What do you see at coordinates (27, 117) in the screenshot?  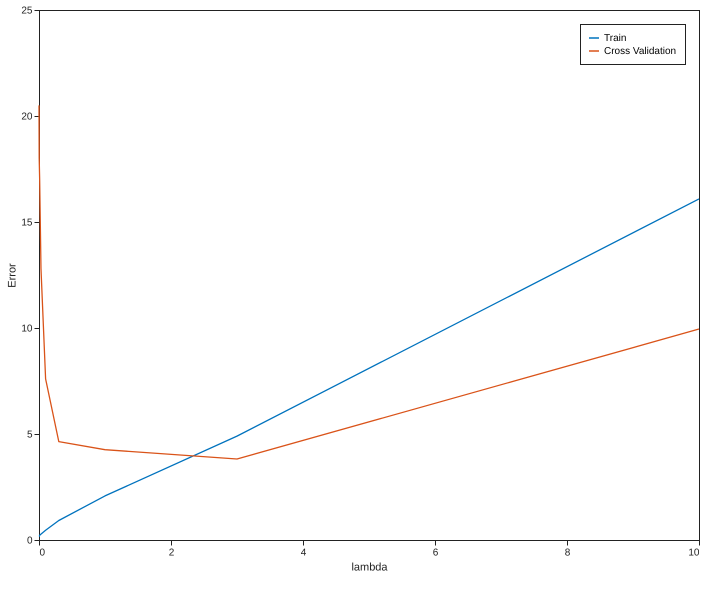 I see `y-tick-label: 20` at bounding box center [27, 117].